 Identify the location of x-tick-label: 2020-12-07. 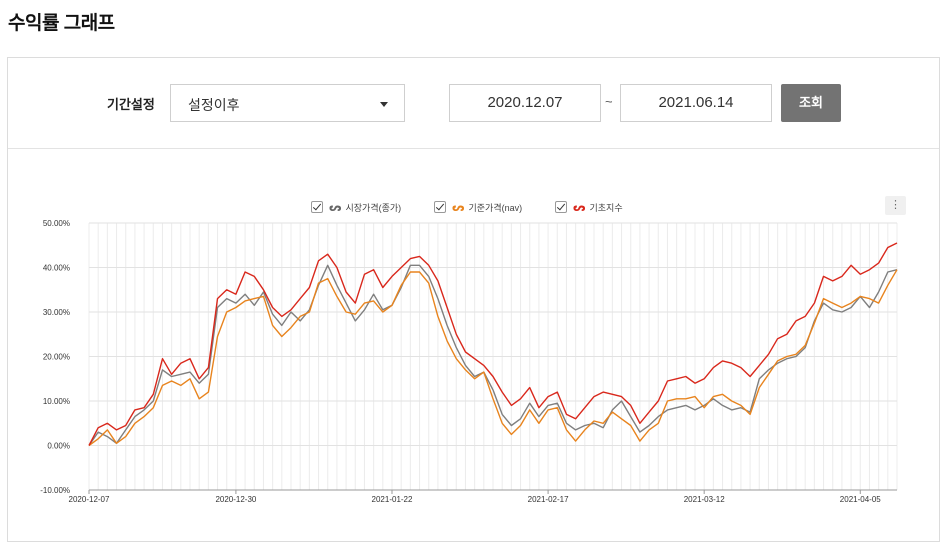
(89, 499).